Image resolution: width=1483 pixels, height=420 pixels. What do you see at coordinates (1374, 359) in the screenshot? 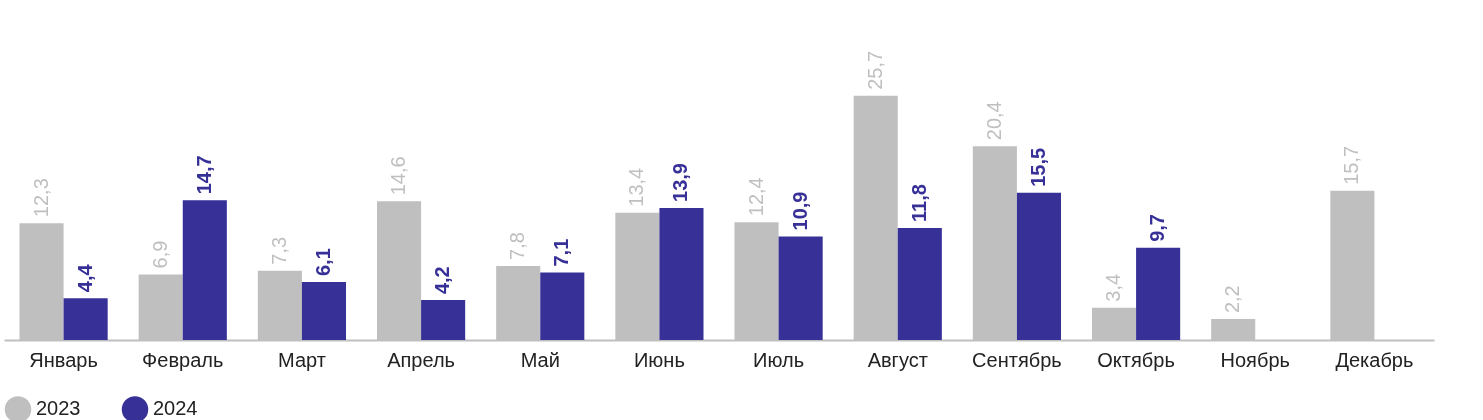
I see `x-tick-label: Декабрь` at bounding box center [1374, 359].